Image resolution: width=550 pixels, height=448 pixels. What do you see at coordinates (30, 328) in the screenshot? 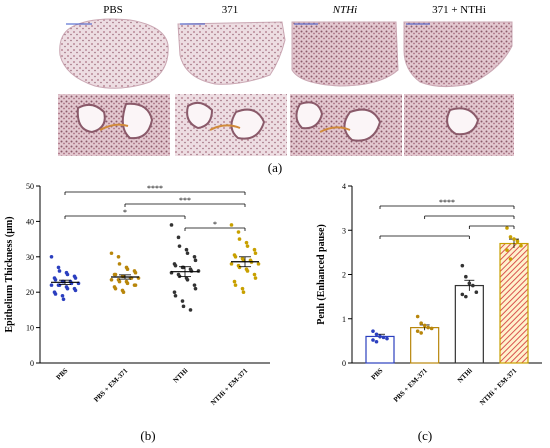
I see `y-tick-label: 10` at bounding box center [30, 328].